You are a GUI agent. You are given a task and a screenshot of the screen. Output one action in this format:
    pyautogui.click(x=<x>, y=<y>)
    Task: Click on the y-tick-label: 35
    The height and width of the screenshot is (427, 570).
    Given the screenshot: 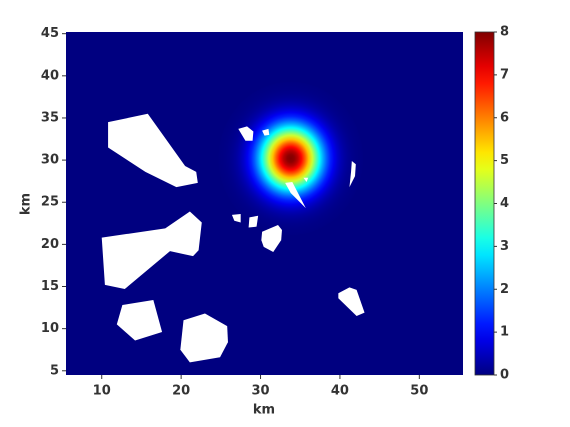 What is the action you would take?
    pyautogui.click(x=50, y=117)
    